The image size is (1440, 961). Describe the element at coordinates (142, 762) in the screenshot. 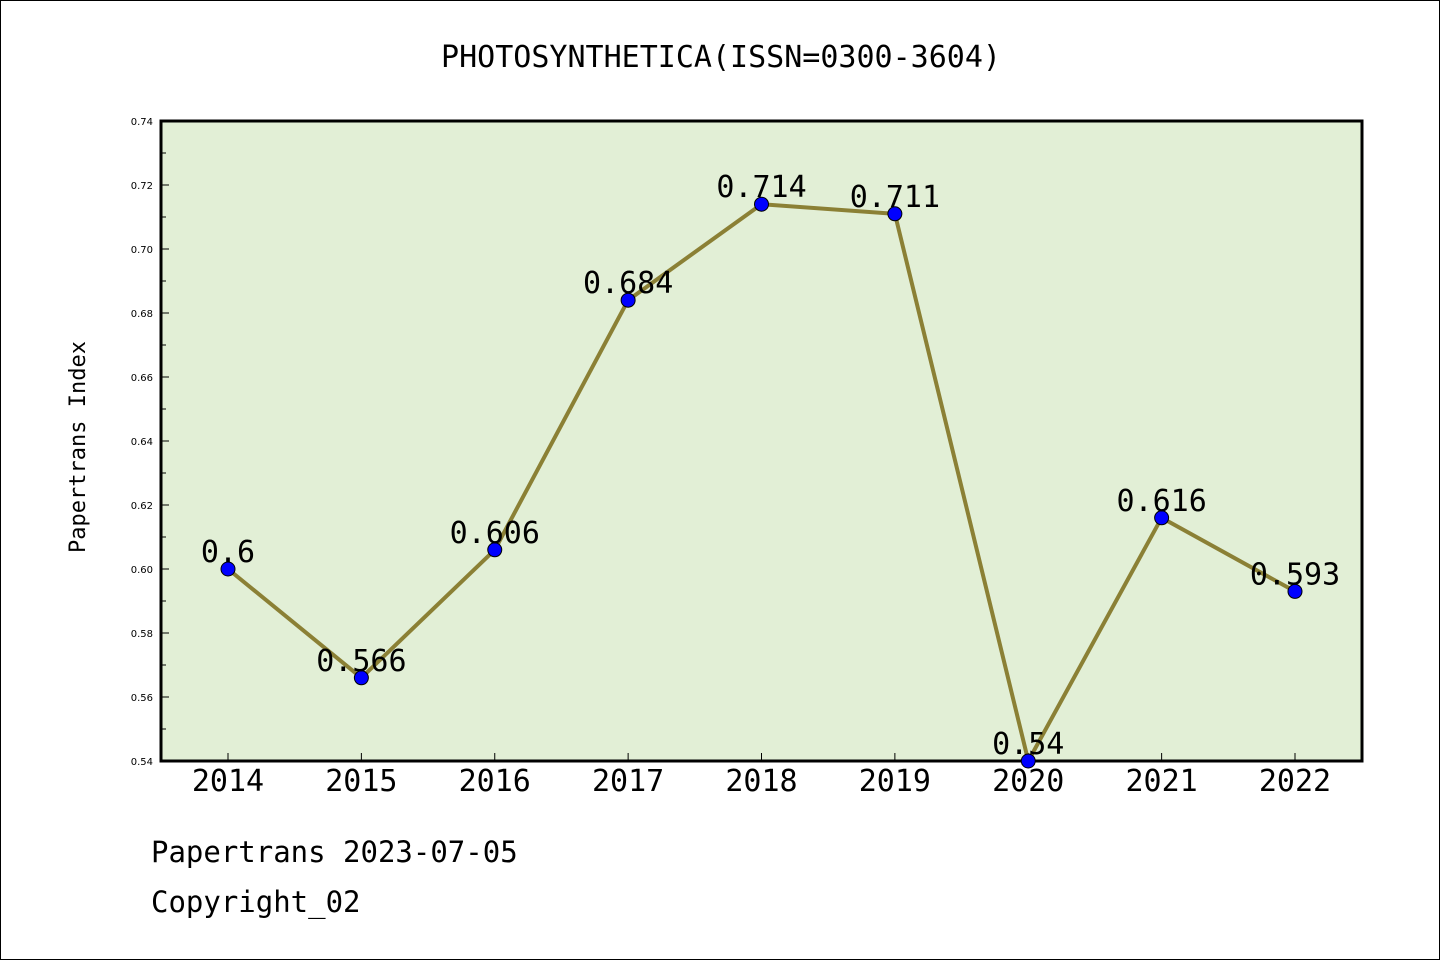

I see `y-tick-label: 0.54` at that location.